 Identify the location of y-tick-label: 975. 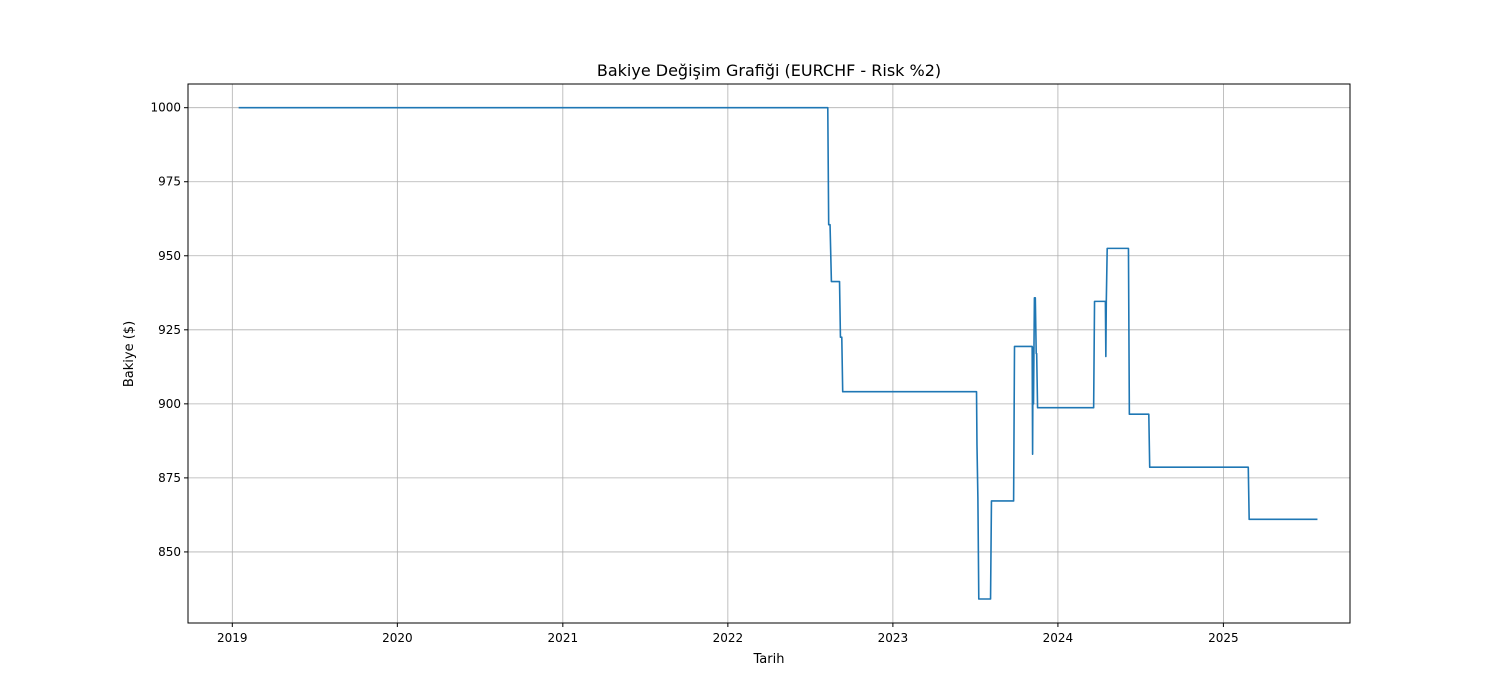
(169, 182).